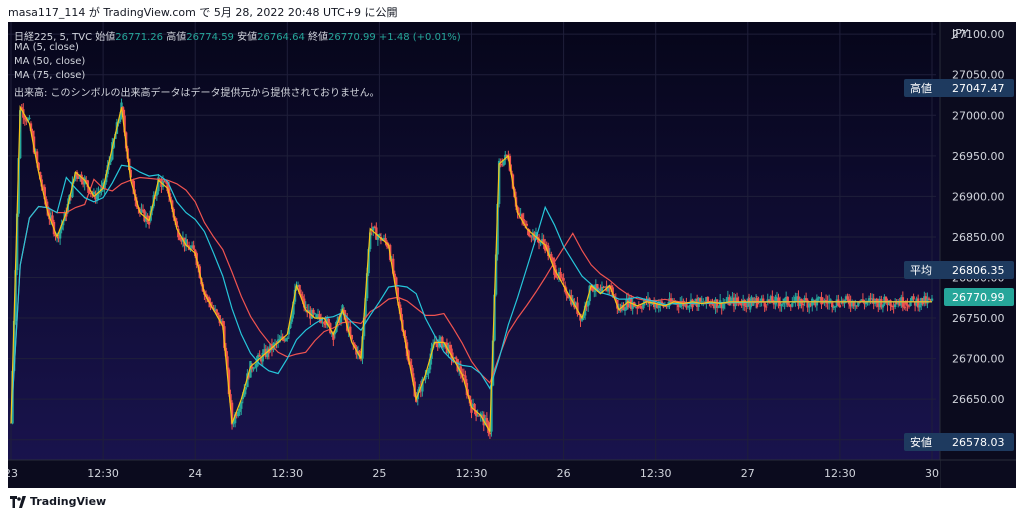 The height and width of the screenshot is (515, 1024). What do you see at coordinates (68, 501) in the screenshot?
I see `footer-brand: TradingView` at bounding box center [68, 501].